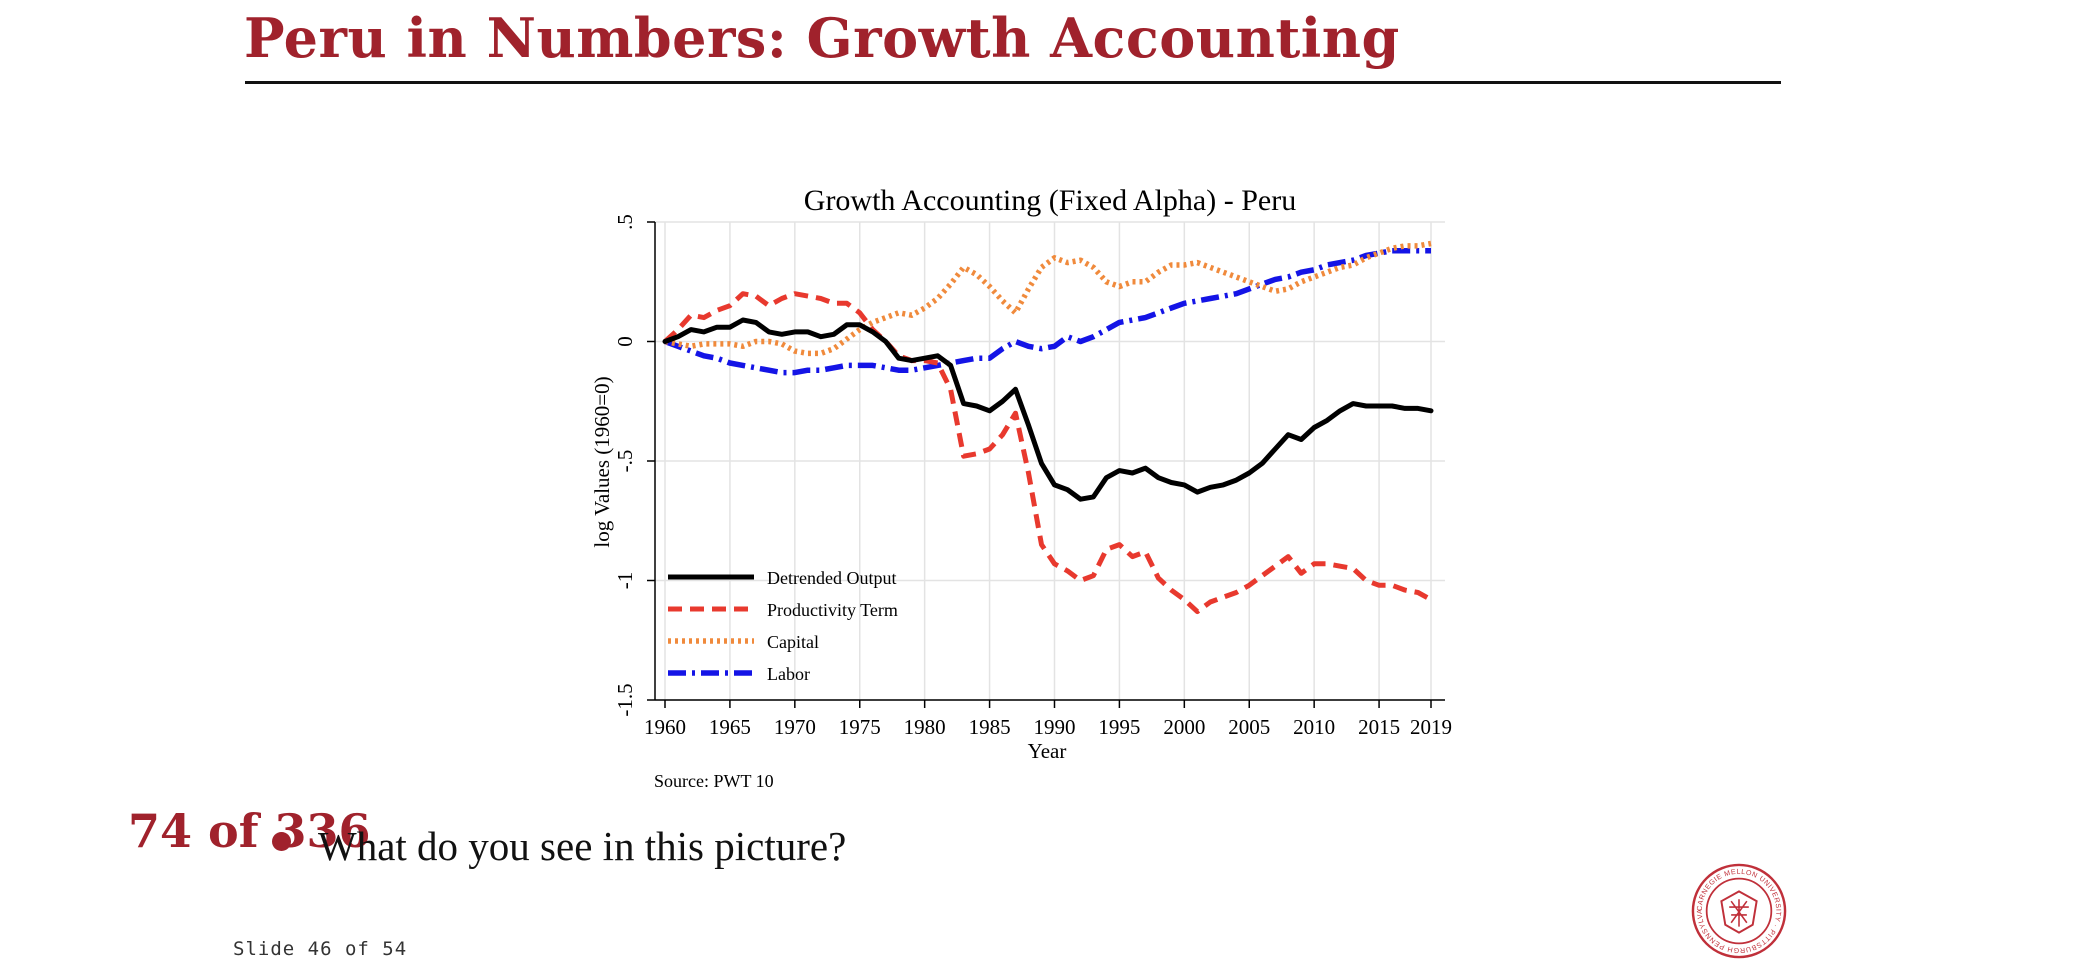 This screenshot has width=2076, height=964. I want to click on legend-label: Labor, so click(788, 674).